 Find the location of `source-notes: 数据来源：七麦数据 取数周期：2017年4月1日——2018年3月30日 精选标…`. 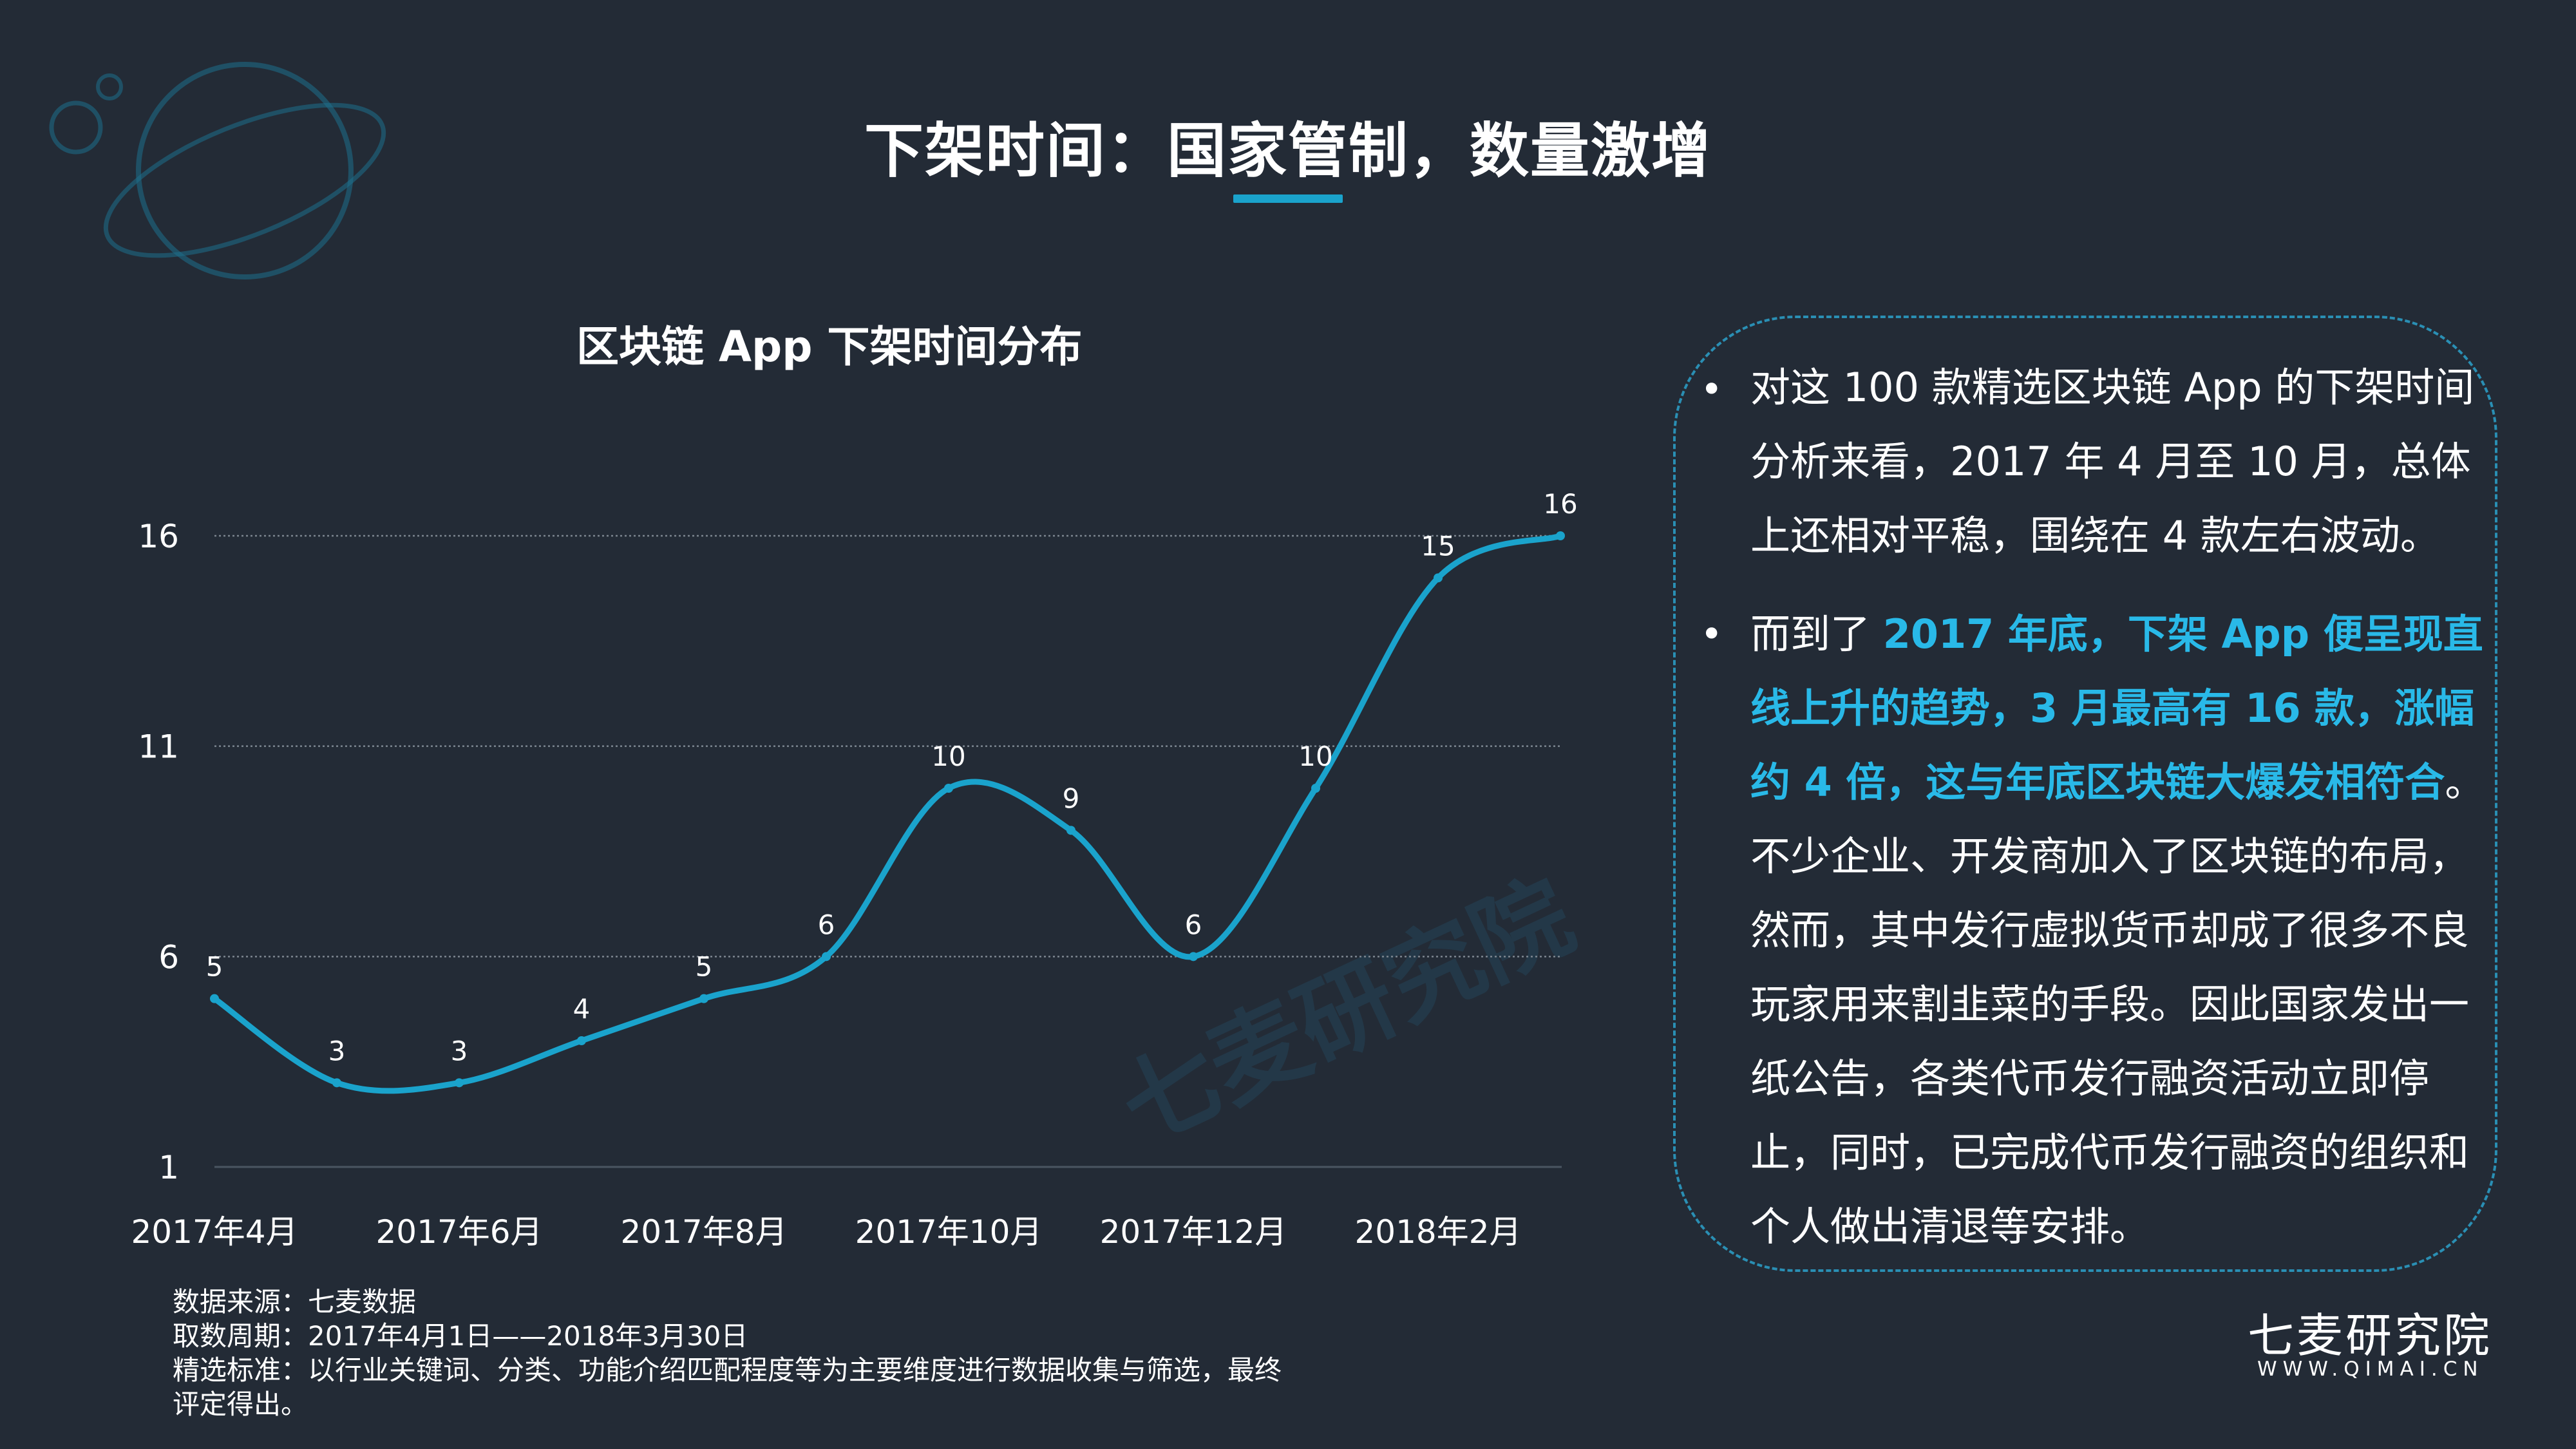

source-notes: 数据来源：七麦数据 取数周期：2017年4月1日——2018年3月30日 精选标… is located at coordinates (740, 1353).